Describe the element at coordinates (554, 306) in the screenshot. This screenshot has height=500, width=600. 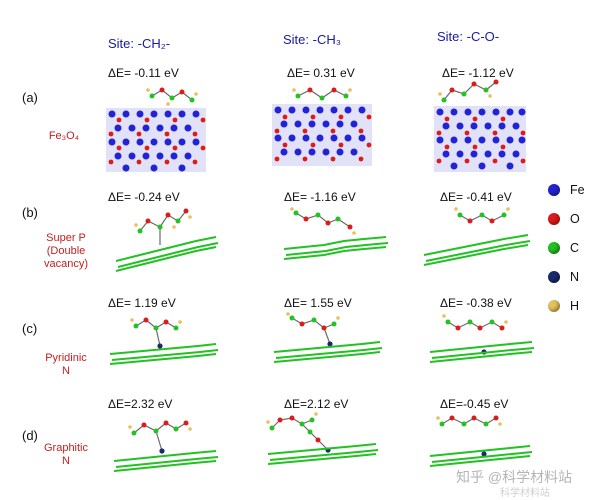
I see `h-atom-icon` at that location.